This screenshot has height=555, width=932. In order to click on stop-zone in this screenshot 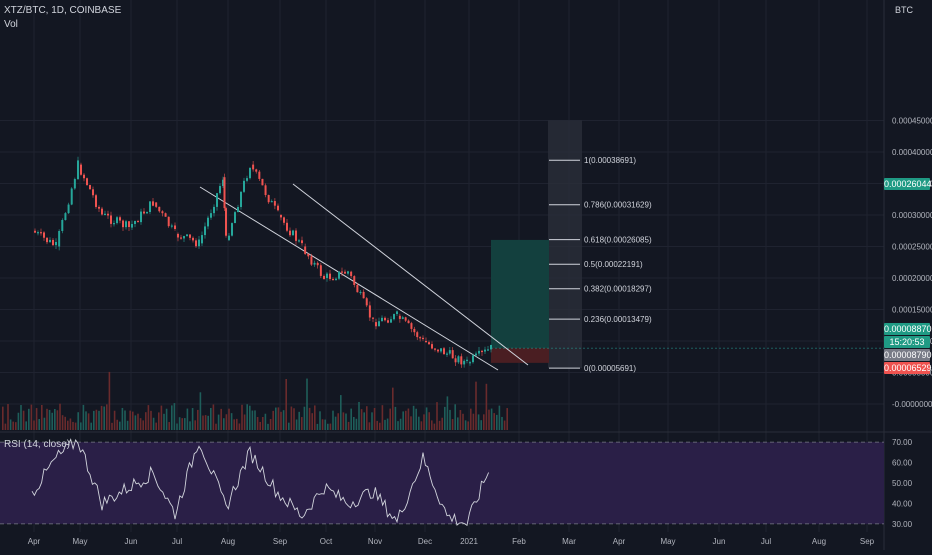, I will do `click(520, 355)`.